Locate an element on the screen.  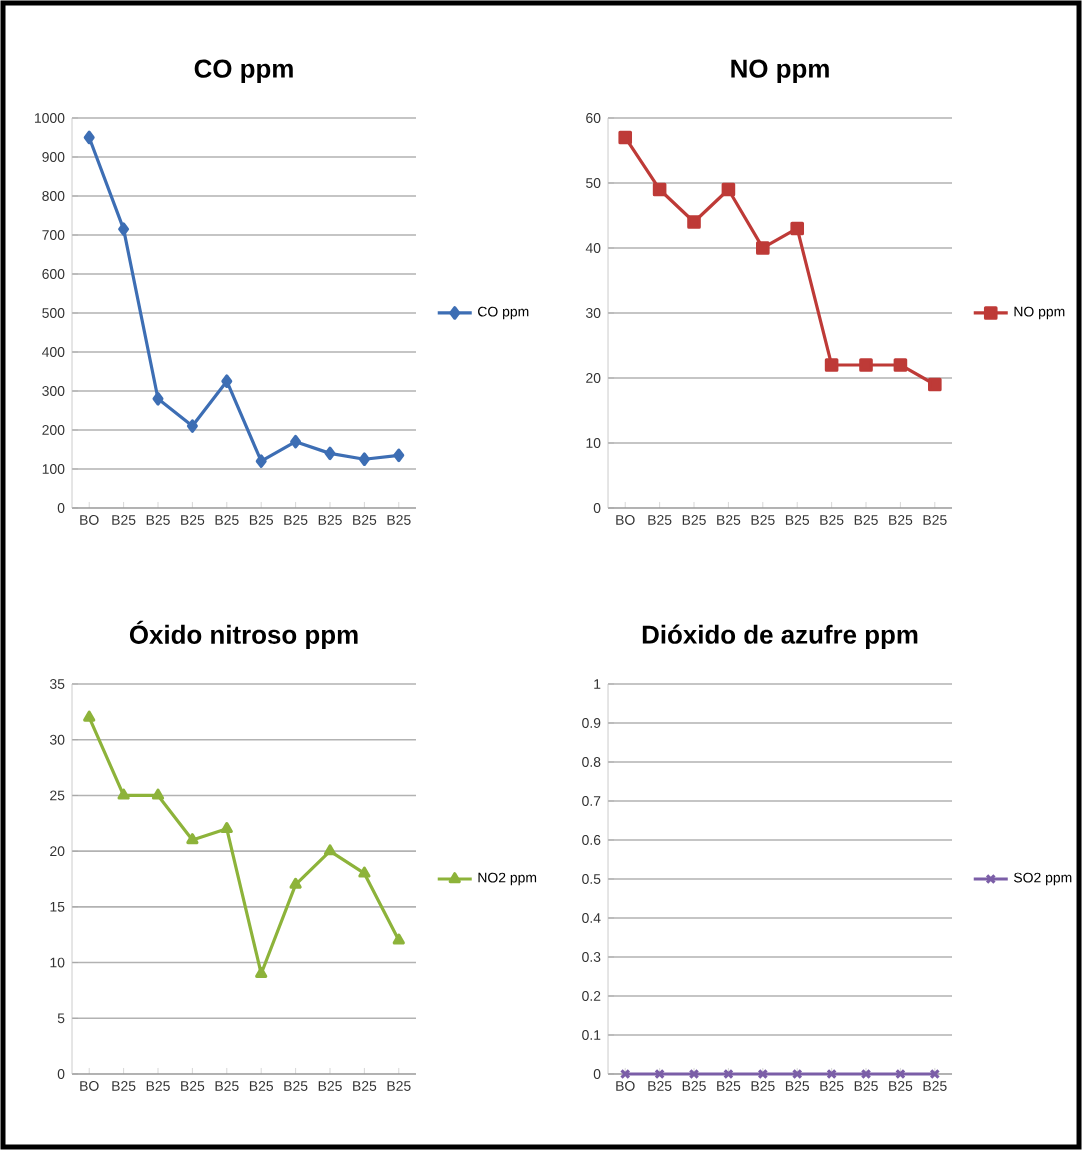
legend-label: SO2 ppm is located at coordinates (1042, 879).